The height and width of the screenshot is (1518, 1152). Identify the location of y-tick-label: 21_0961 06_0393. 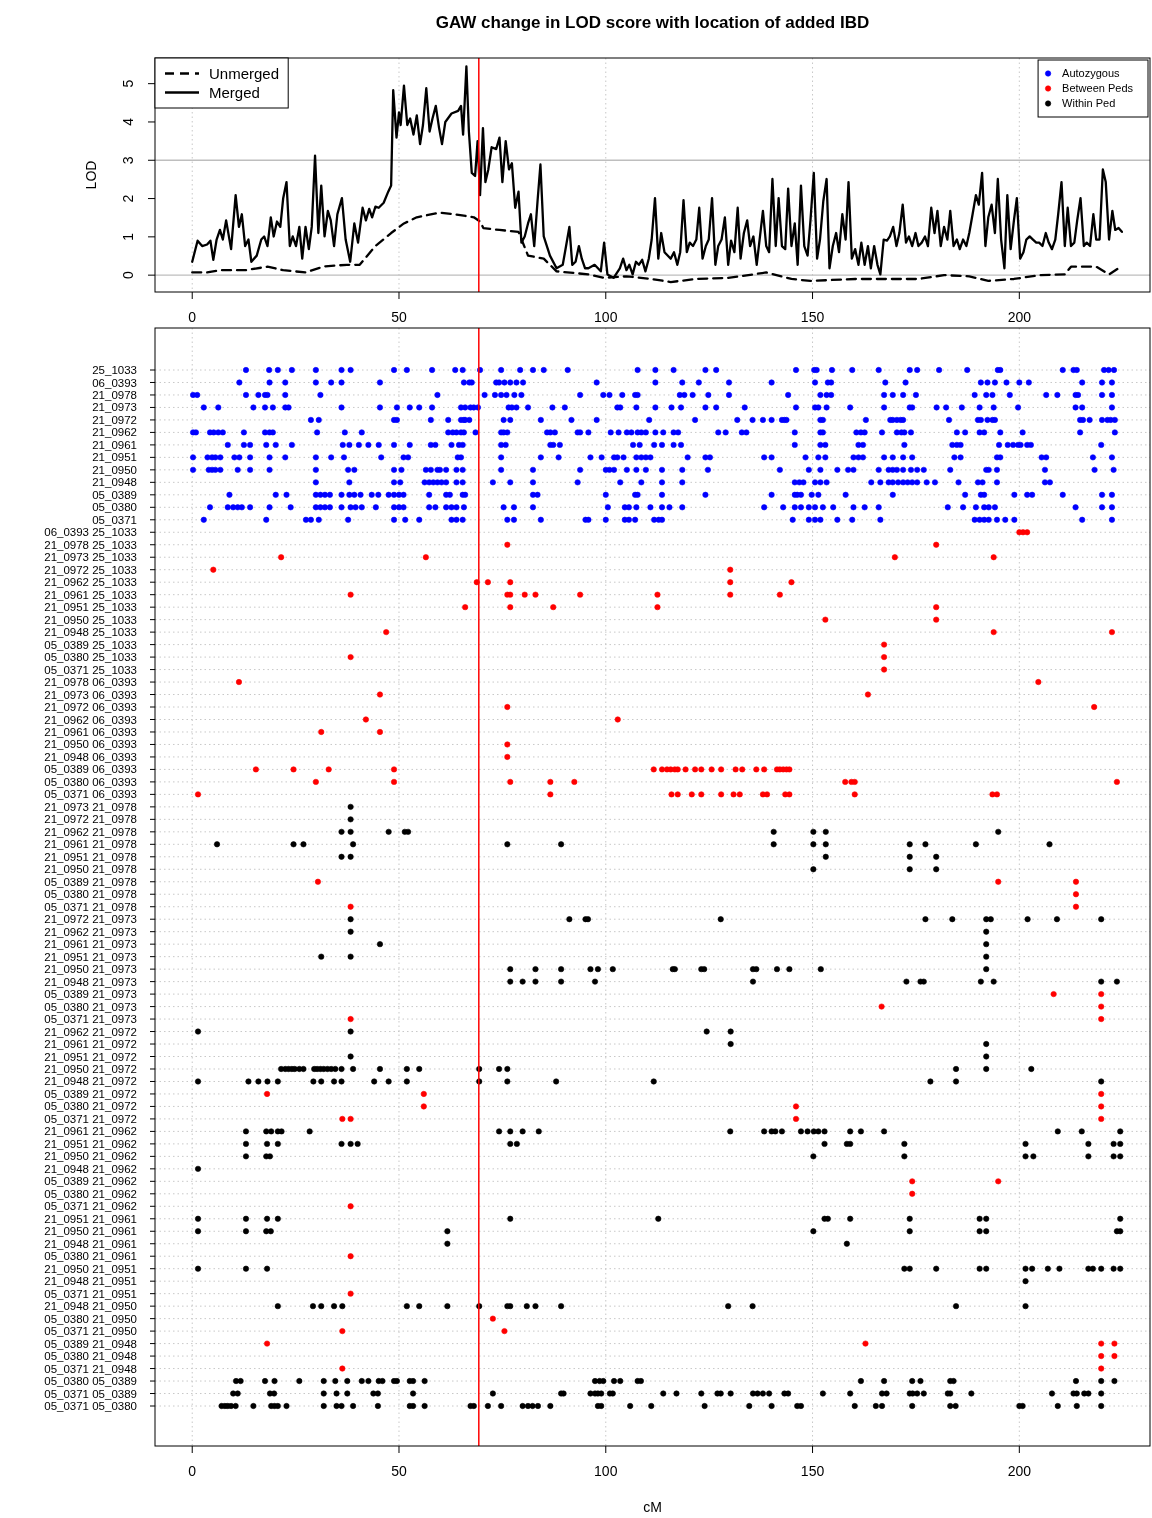
(90, 732).